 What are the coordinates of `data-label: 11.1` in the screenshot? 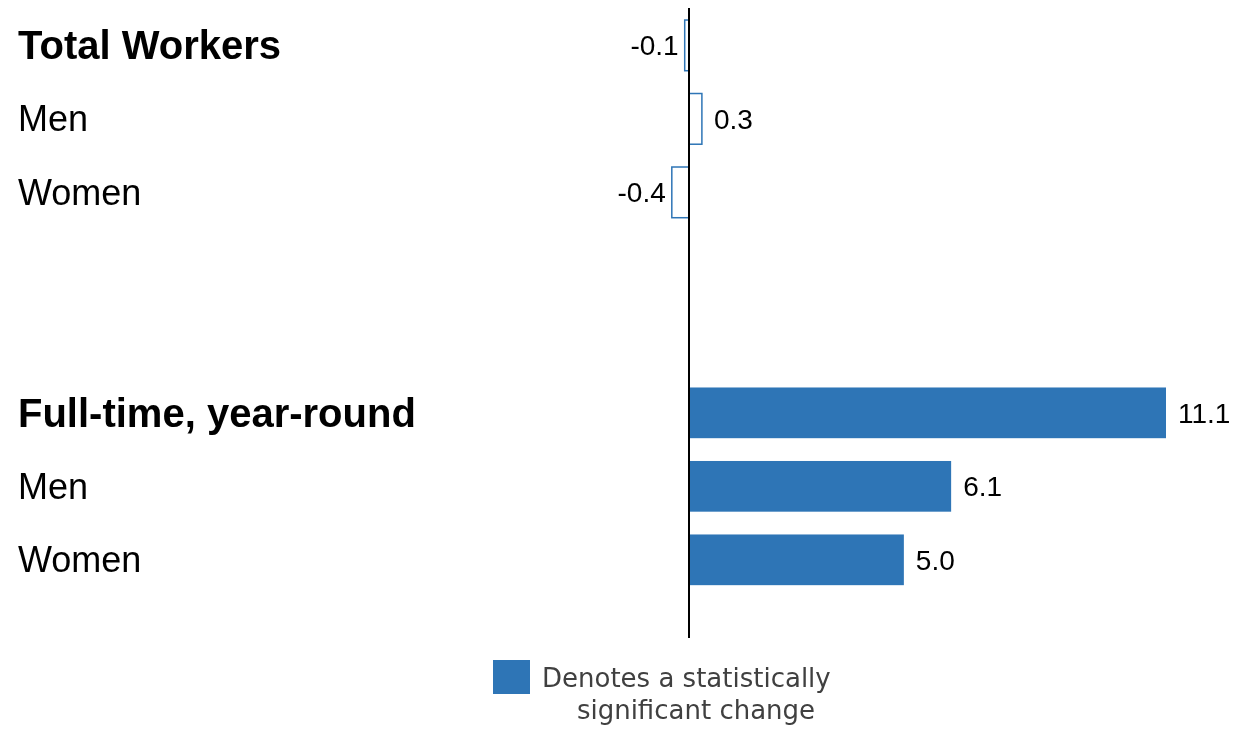 It's located at (1204, 413).